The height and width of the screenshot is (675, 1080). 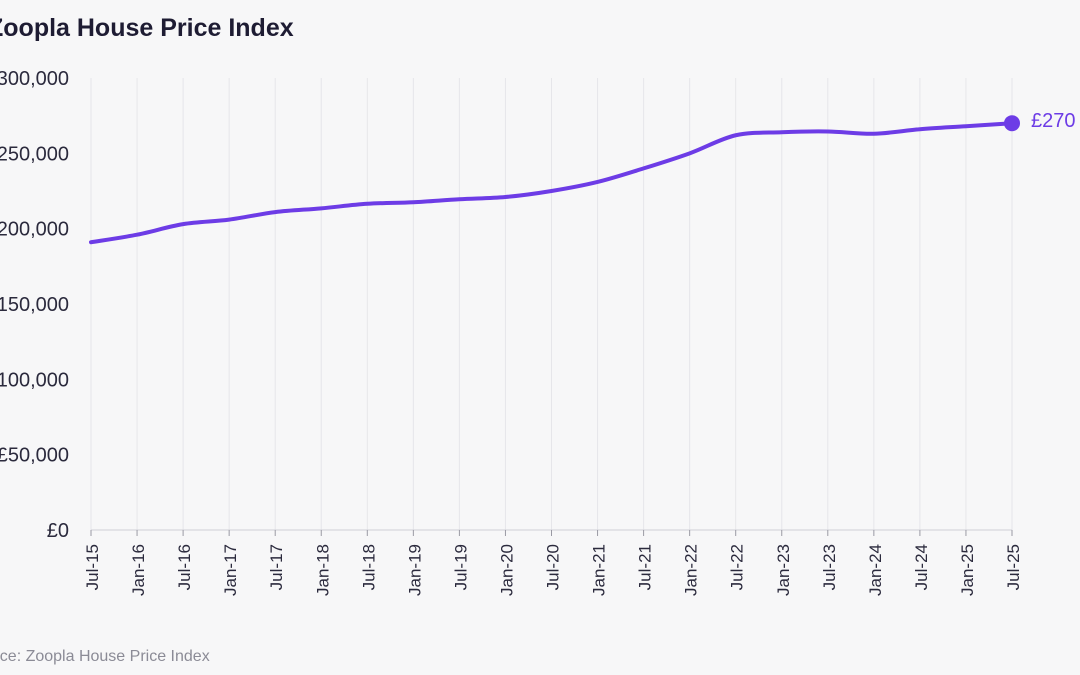 What do you see at coordinates (506, 570) in the screenshot?
I see `x-tick-label-9: Jan-20` at bounding box center [506, 570].